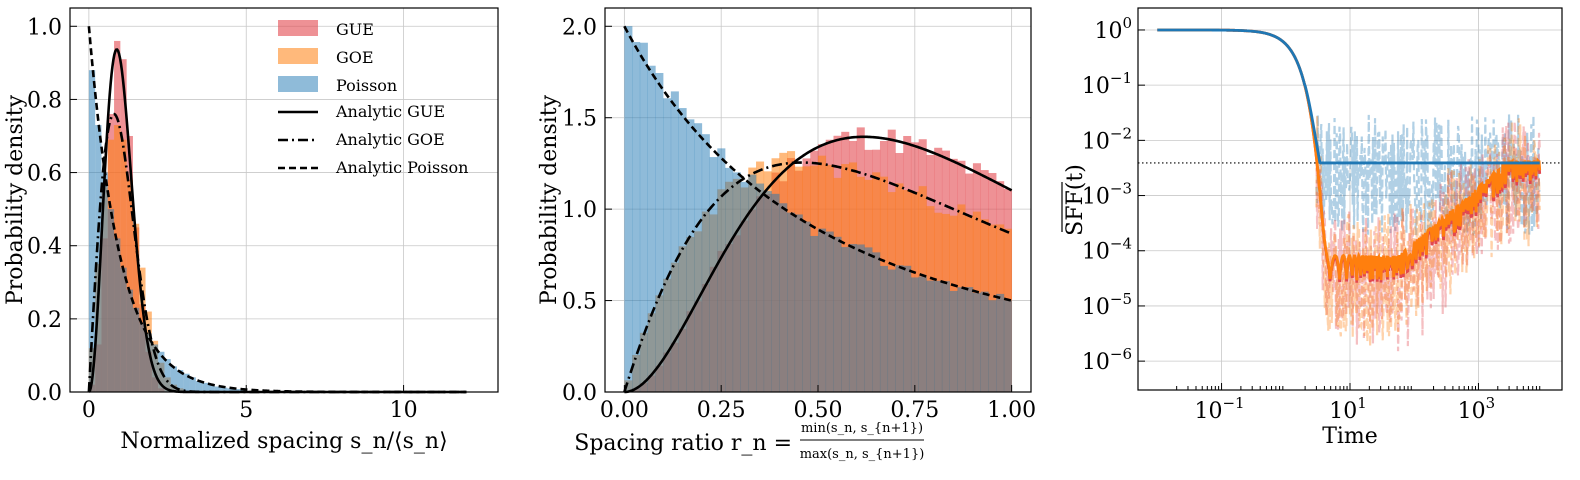  I want to click on legend-label-analytic-poisson: Analytic Poisson, so click(401, 167).